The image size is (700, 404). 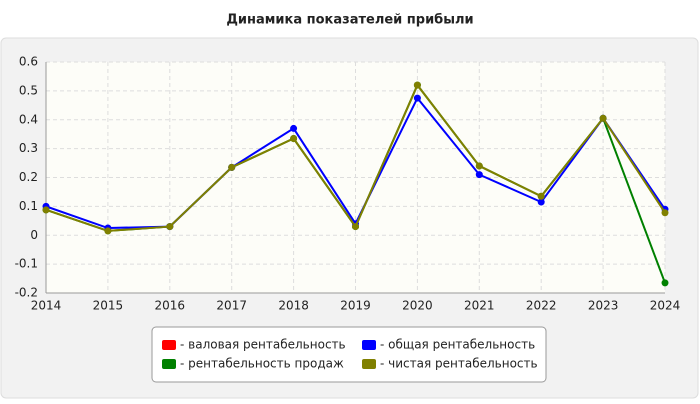 I want to click on y-tick-label: 0.1, so click(x=28, y=206).